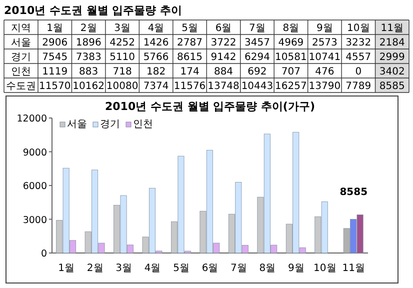  What do you see at coordinates (123, 57) in the screenshot?
I see `data-label: 5110` at bounding box center [123, 57].